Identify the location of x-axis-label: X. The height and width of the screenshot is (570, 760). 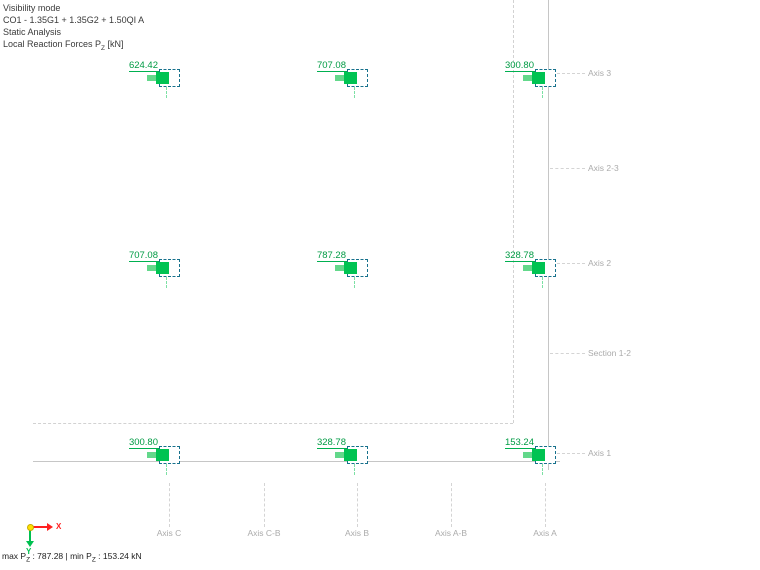
(59, 526).